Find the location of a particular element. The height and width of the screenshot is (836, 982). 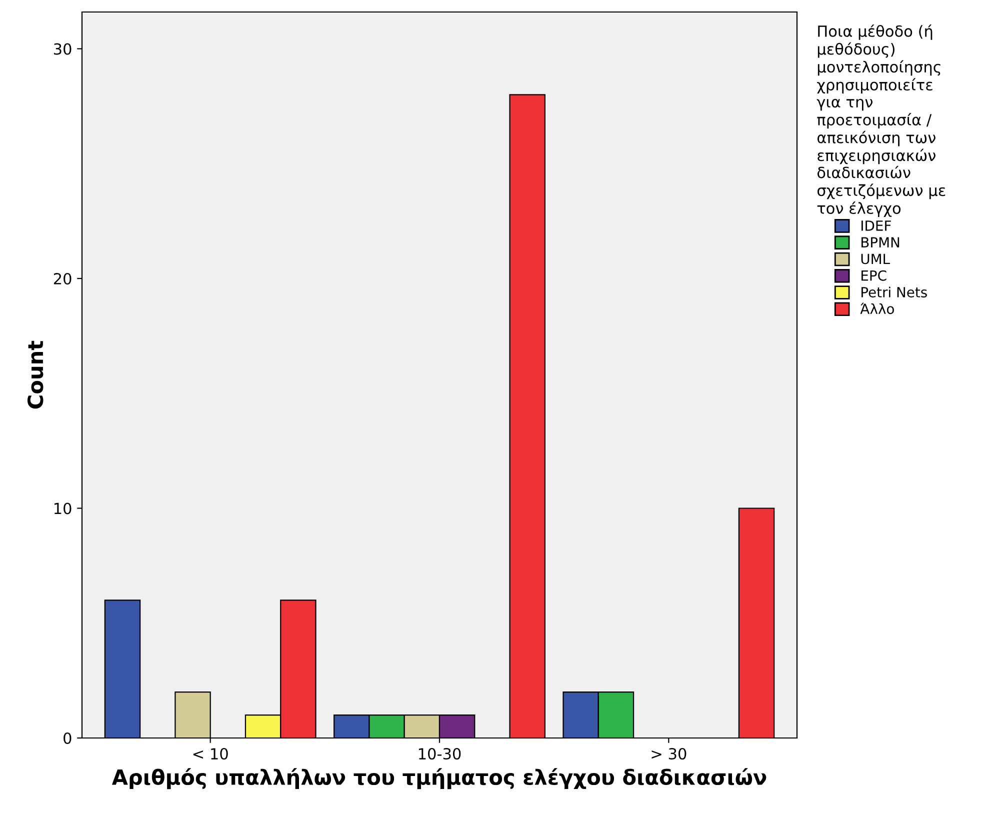

x-tick-label: 10-30 is located at coordinates (439, 754).